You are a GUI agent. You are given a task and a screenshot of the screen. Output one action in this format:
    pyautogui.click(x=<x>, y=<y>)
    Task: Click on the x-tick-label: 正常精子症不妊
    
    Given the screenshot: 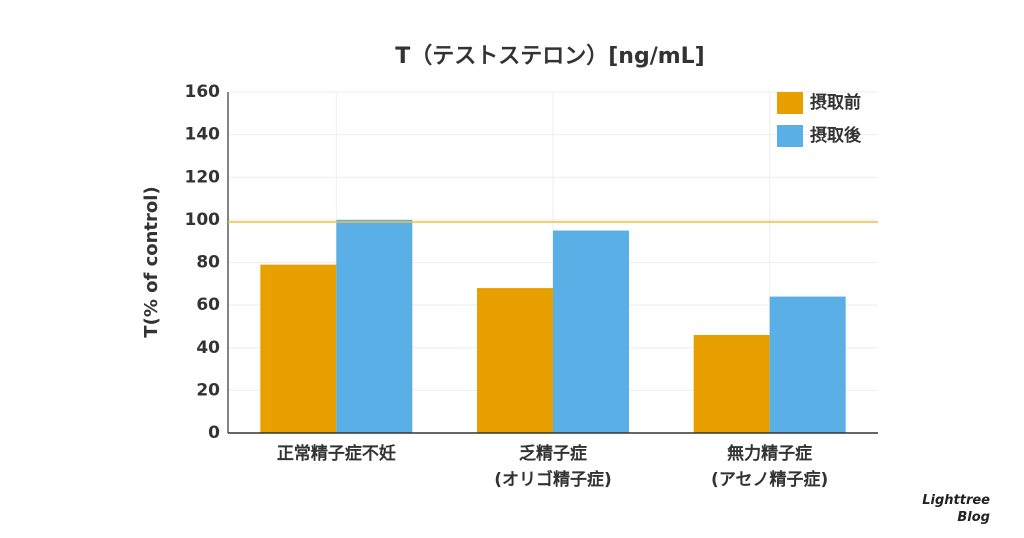 What is the action you would take?
    pyautogui.click(x=336, y=454)
    